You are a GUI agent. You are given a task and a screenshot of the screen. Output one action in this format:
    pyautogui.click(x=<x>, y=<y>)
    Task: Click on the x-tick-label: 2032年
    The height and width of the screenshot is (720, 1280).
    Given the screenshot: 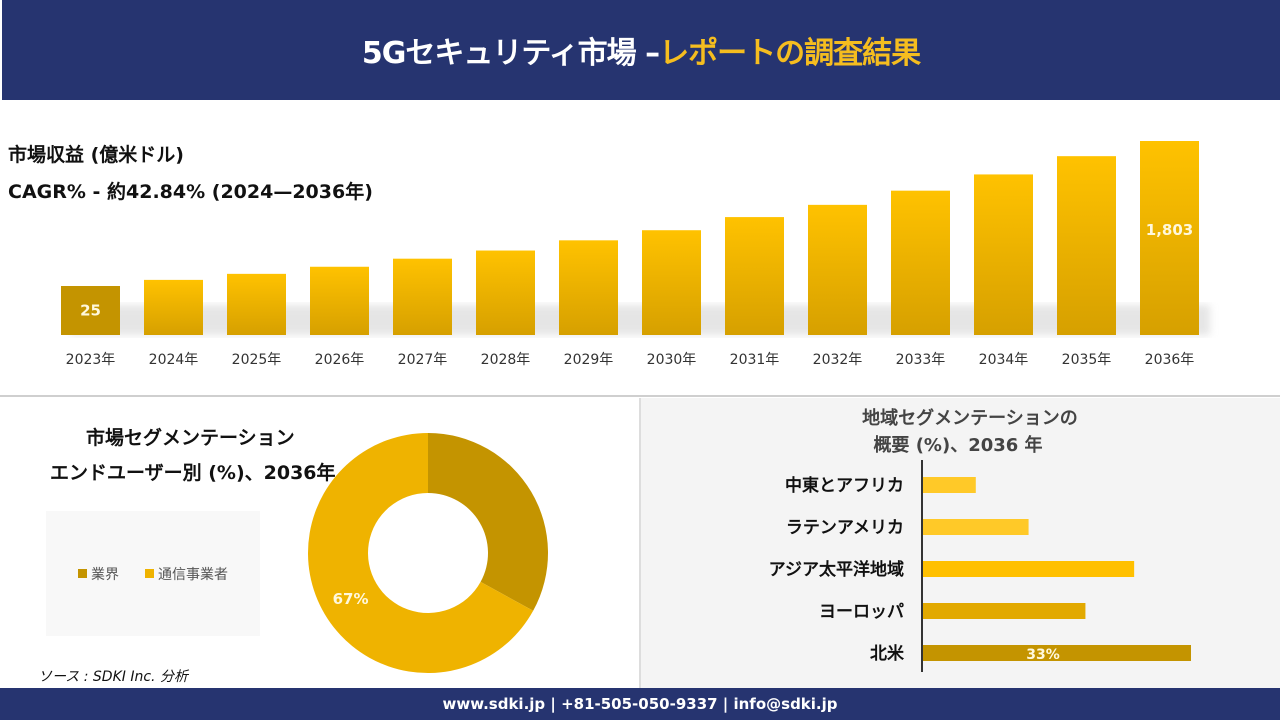 What is the action you would take?
    pyautogui.click(x=838, y=360)
    